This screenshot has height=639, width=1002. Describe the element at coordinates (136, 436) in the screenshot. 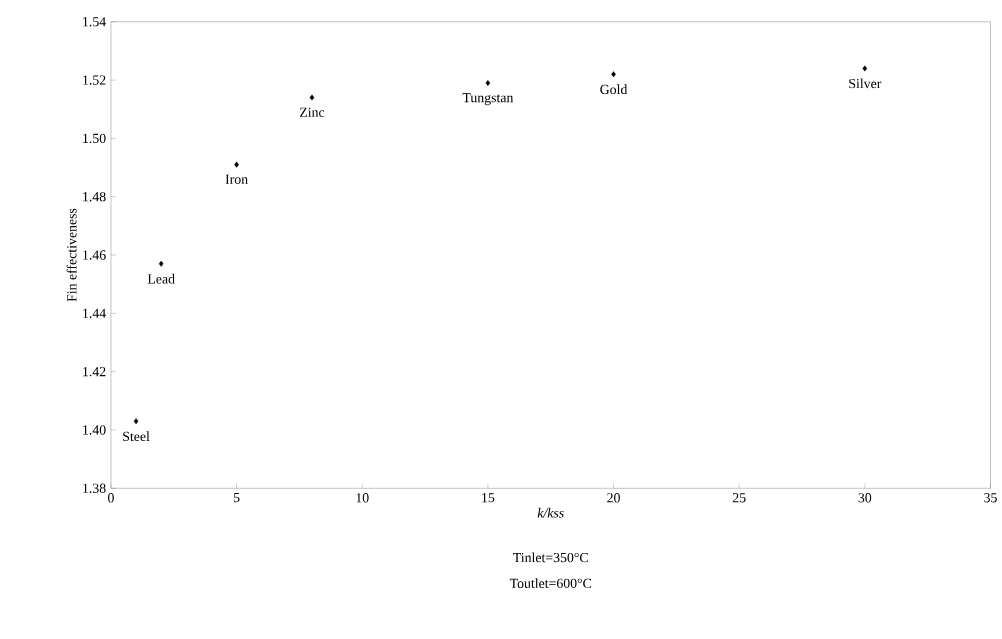

I see `annotation: Steel` at that location.